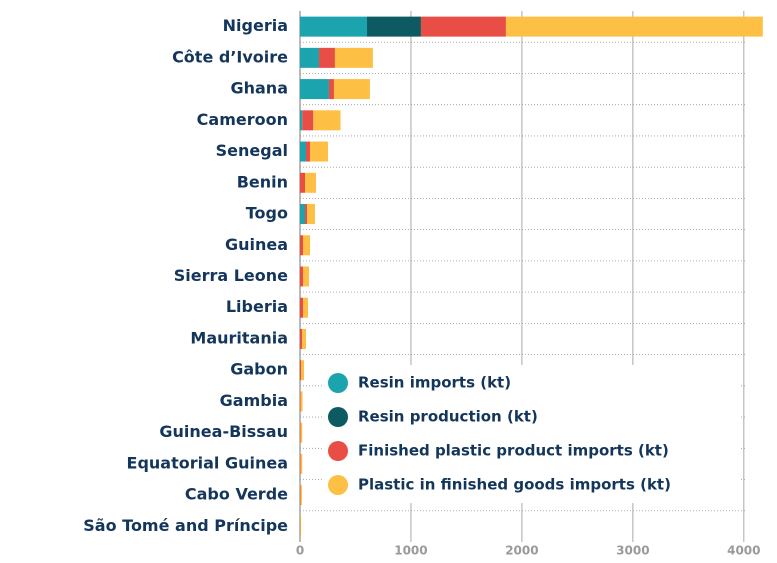 The image size is (777, 563). Describe the element at coordinates (448, 417) in the screenshot. I see `legend-label: Resin production (kt)` at that location.